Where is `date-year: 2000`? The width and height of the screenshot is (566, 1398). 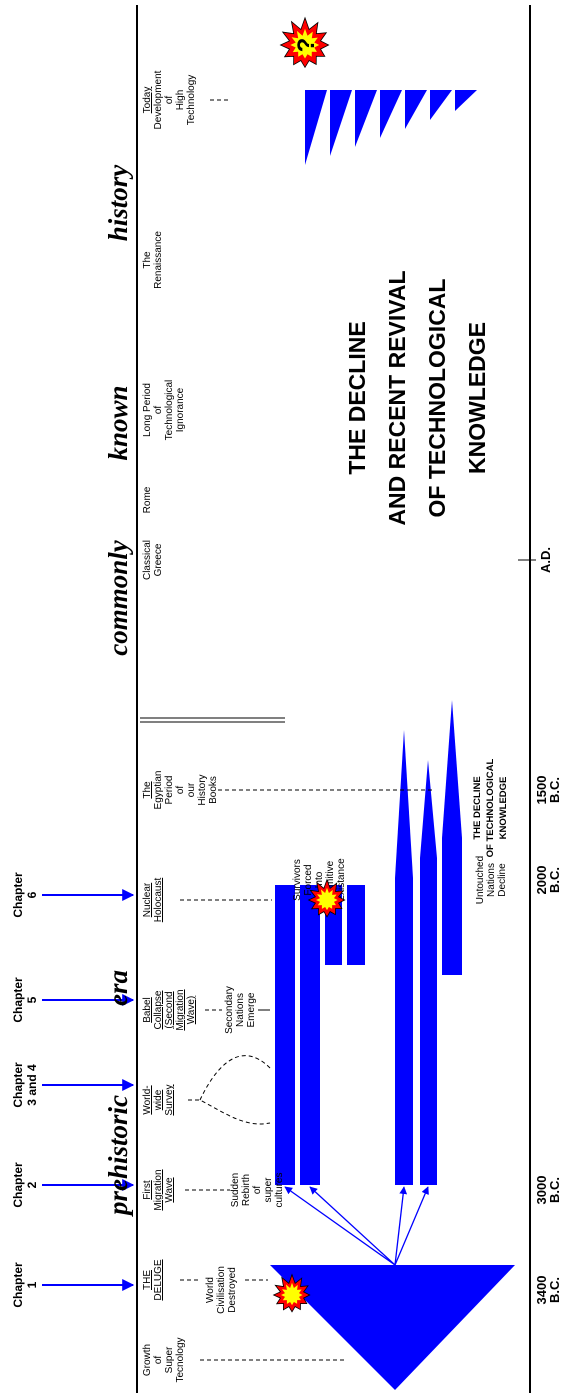 date-year: 2000 is located at coordinates (541, 880).